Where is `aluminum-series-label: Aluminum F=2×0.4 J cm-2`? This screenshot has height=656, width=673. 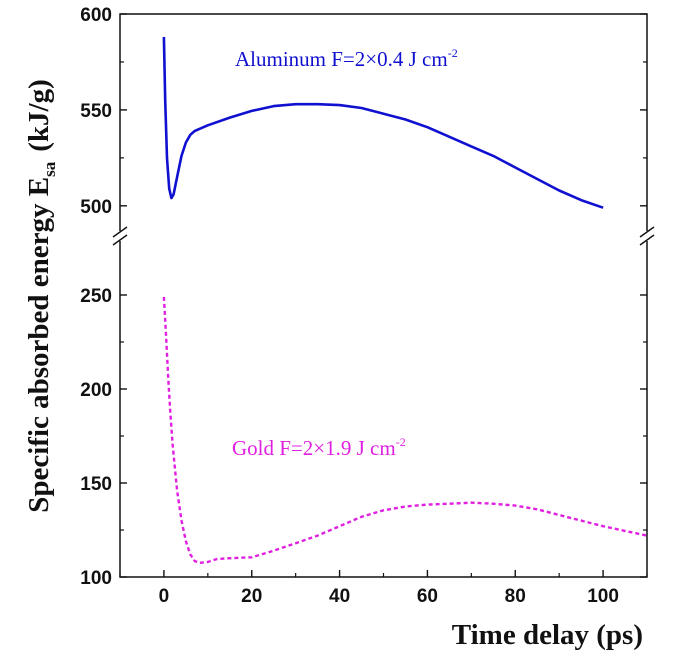 aluminum-series-label: Aluminum F=2×0.4 J cm-2 is located at coordinates (346, 58).